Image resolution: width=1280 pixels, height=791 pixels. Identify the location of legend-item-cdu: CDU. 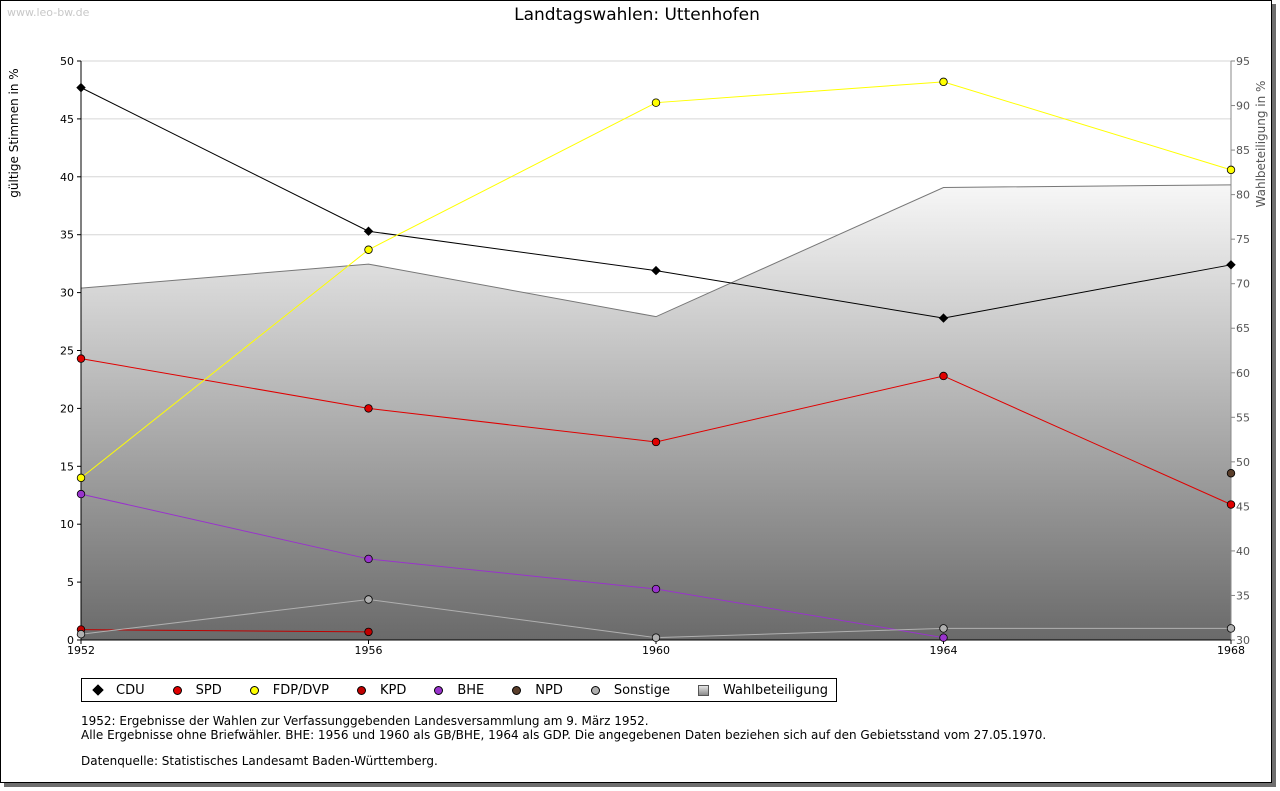
(116, 690).